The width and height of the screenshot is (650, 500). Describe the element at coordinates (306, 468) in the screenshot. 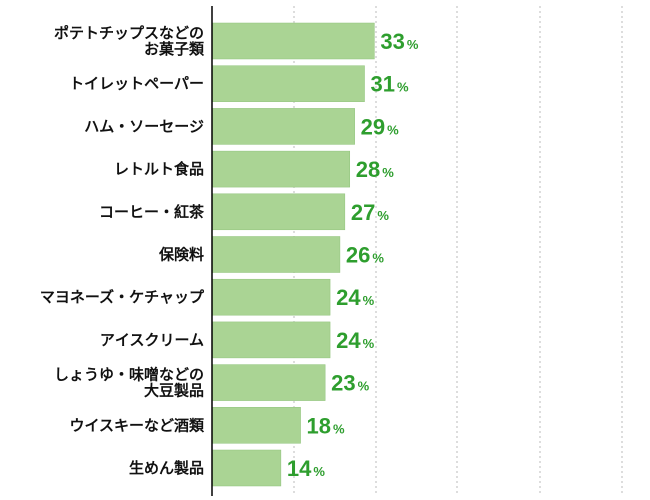

I see `value-label-11: 14%` at that location.